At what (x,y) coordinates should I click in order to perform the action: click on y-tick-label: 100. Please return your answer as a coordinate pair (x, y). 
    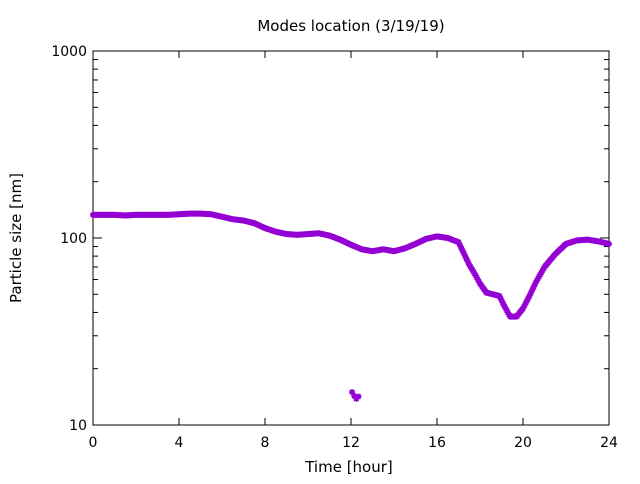
    Looking at the image, I should click on (73, 239).